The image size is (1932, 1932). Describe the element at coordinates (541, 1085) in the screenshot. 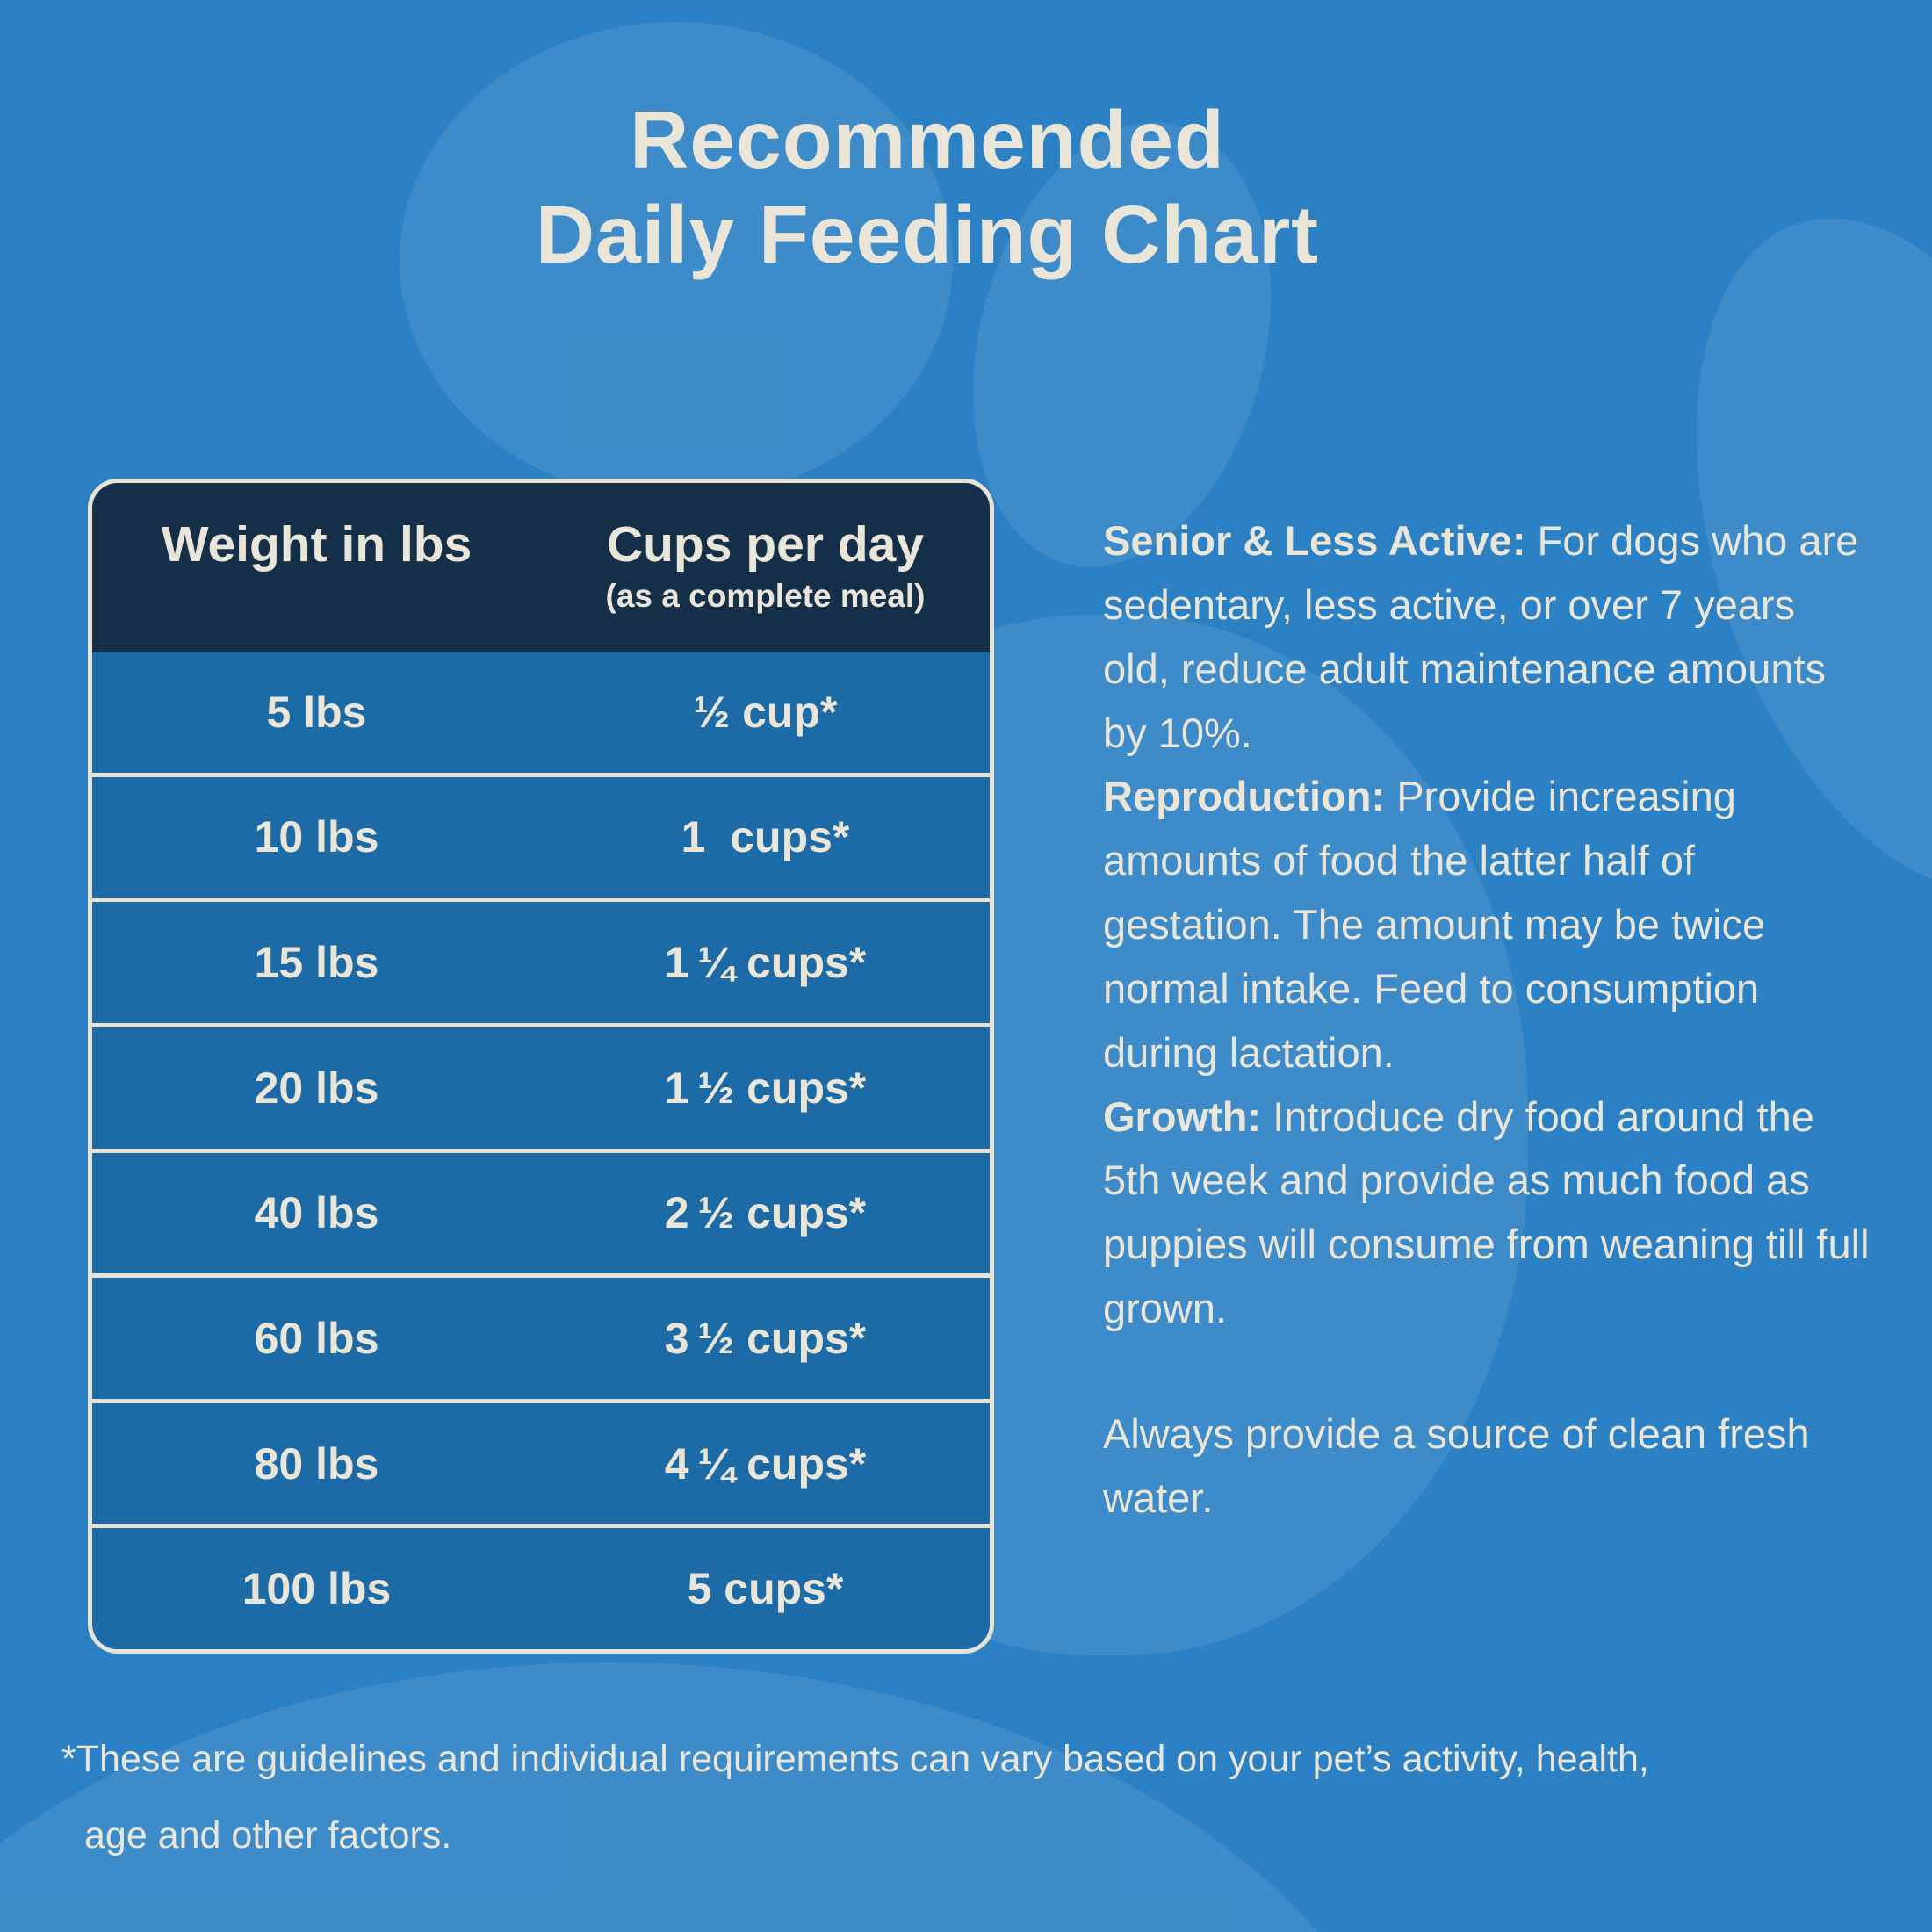

I see `table-row: 20 lbs 1 ½ cups*` at that location.